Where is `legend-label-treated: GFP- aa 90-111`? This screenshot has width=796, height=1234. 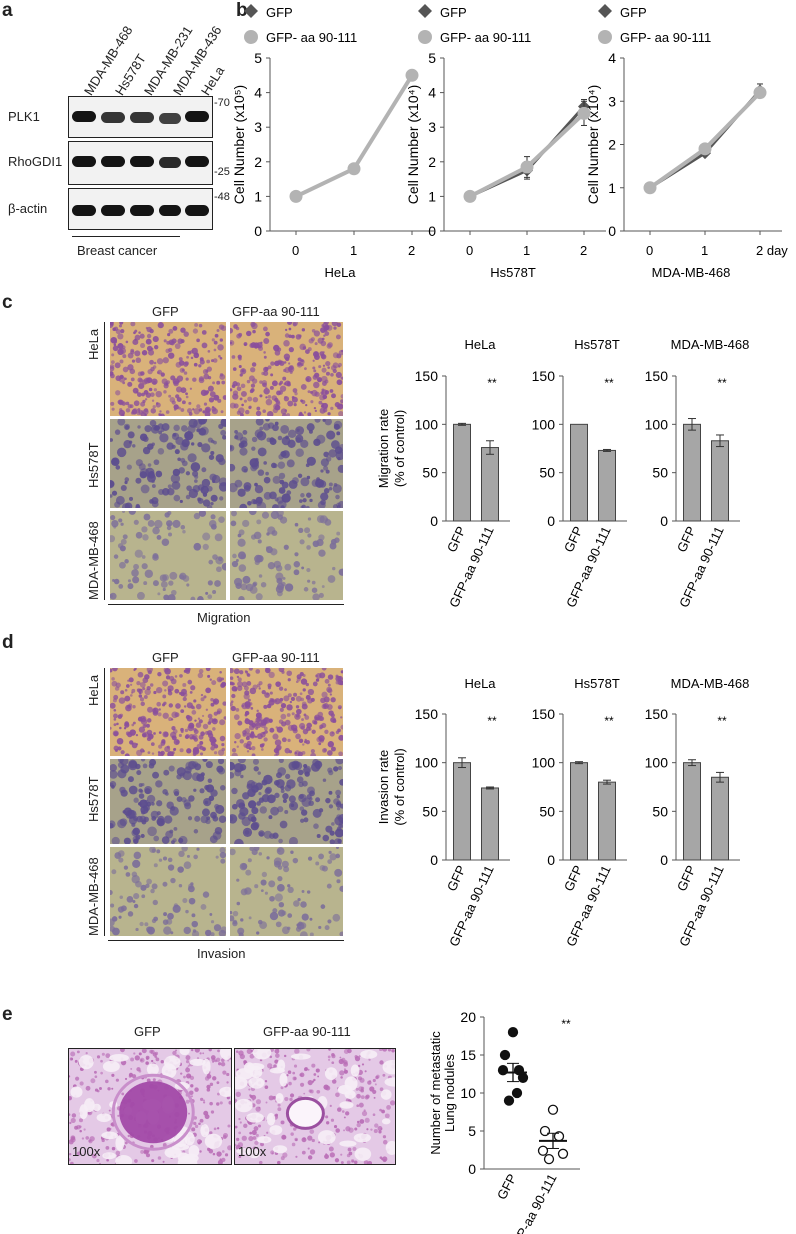
legend-label-treated: GFP- aa 90-111 is located at coordinates (485, 37).